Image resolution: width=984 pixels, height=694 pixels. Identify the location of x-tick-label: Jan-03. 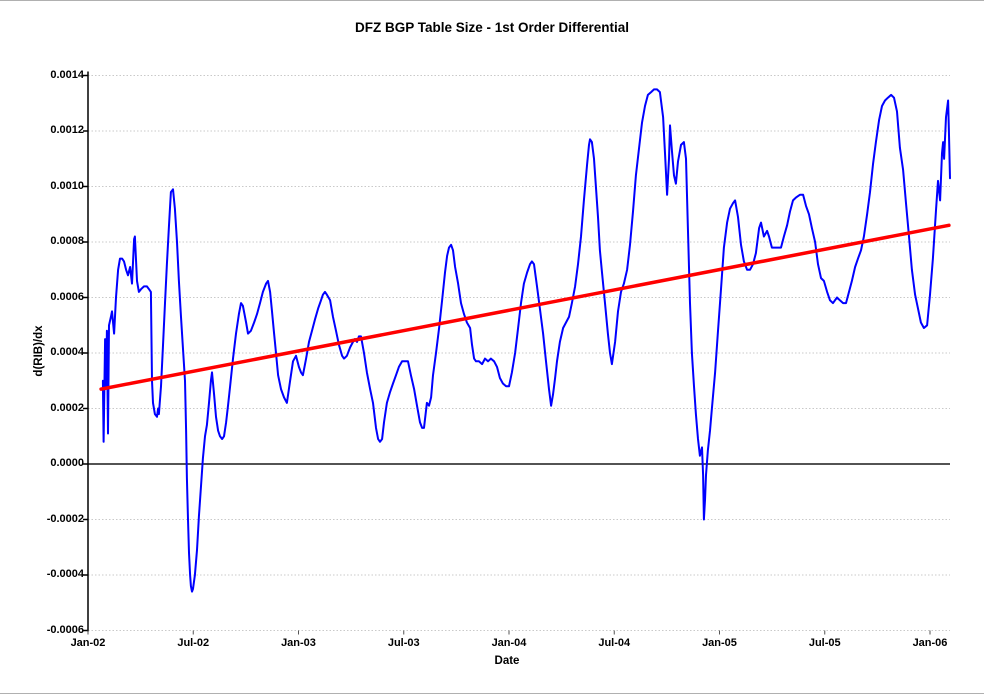
(298, 643).